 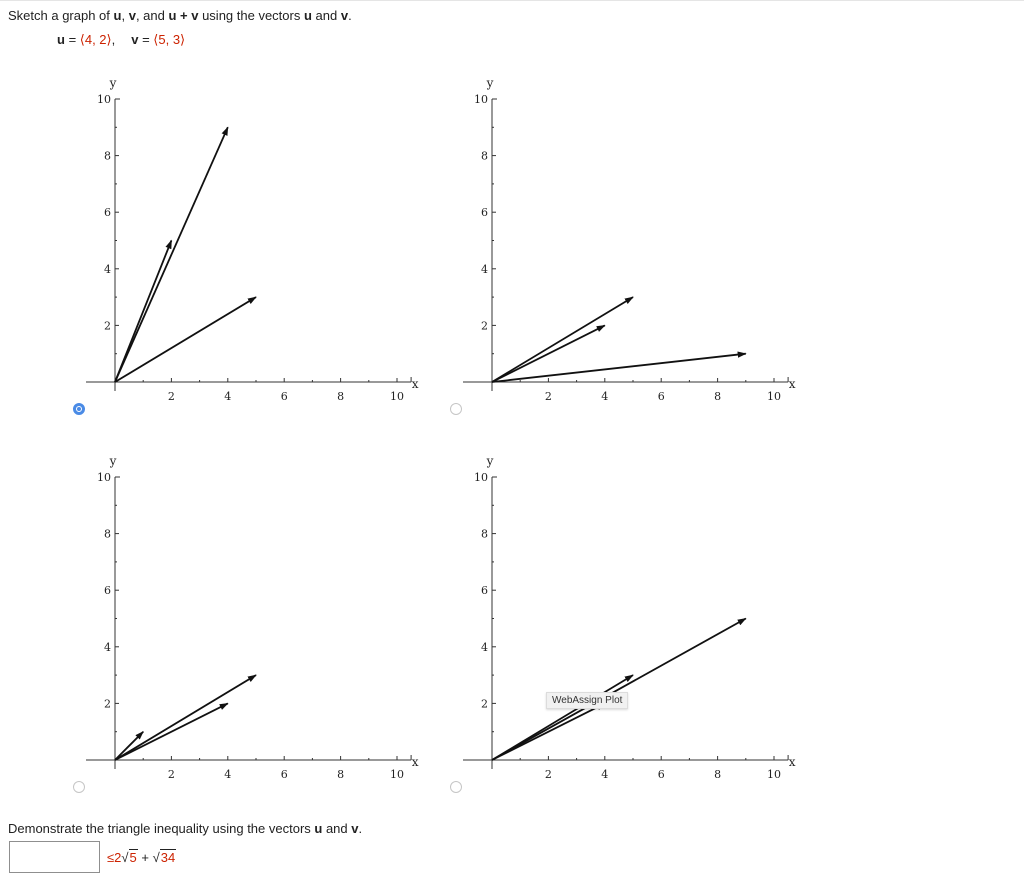 What do you see at coordinates (95, 39) in the screenshot?
I see `vector-u-value: ⟨4, 2⟩` at bounding box center [95, 39].